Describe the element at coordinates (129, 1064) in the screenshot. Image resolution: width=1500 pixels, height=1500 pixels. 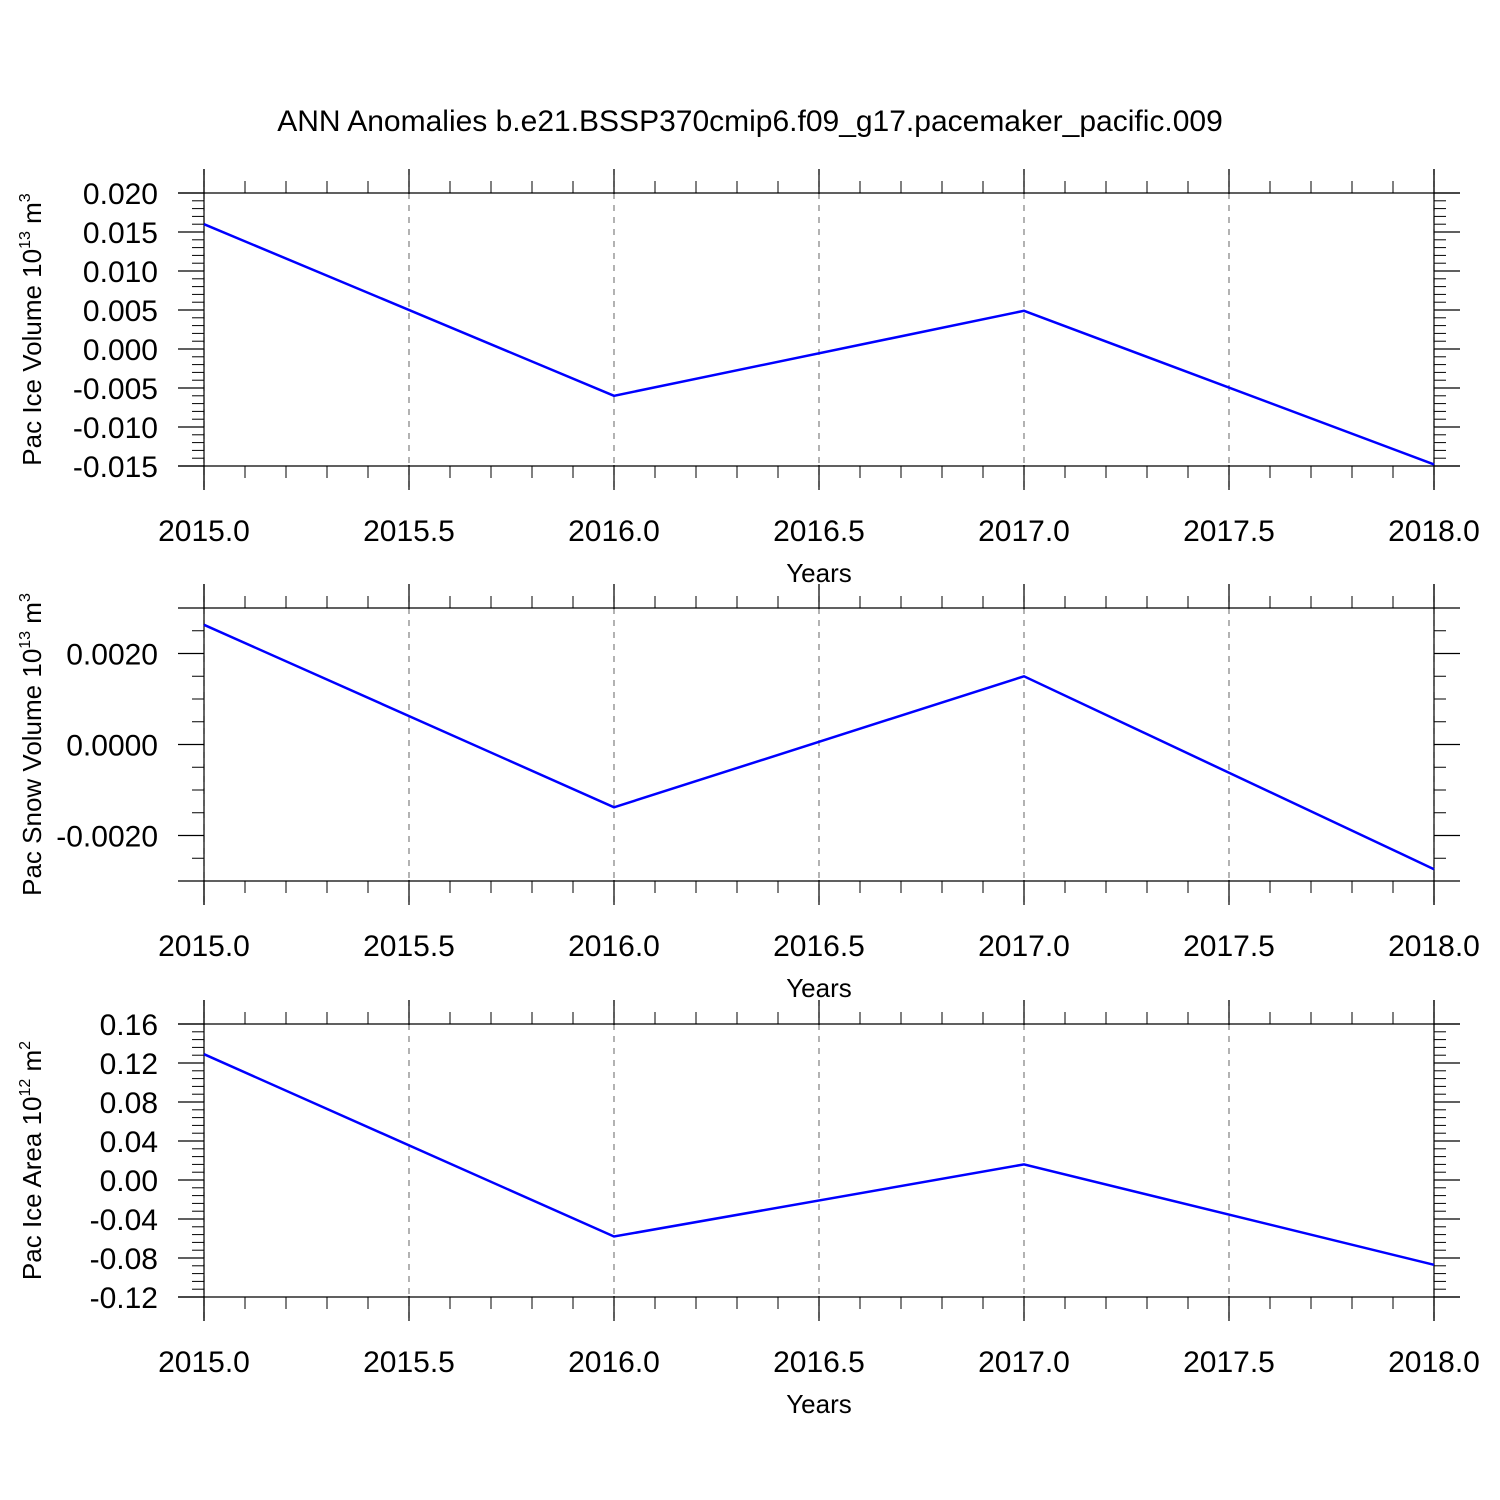
I see `y-tick-label: 0.12` at that location.